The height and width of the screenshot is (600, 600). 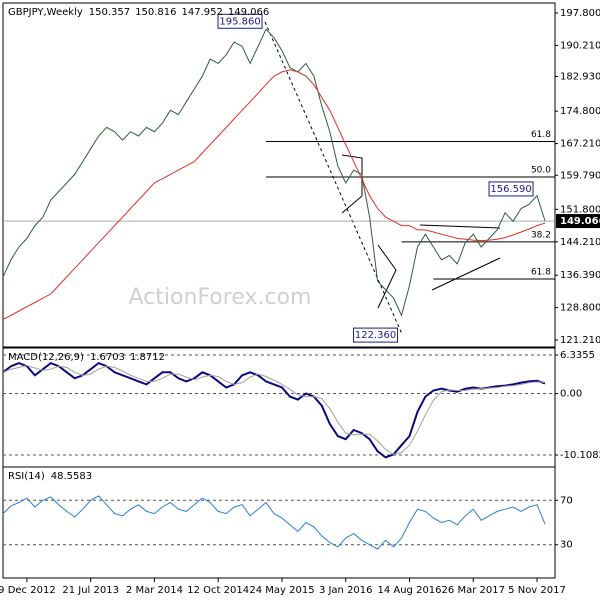 I want to click on panel-reading: 149.066, so click(x=248, y=12).